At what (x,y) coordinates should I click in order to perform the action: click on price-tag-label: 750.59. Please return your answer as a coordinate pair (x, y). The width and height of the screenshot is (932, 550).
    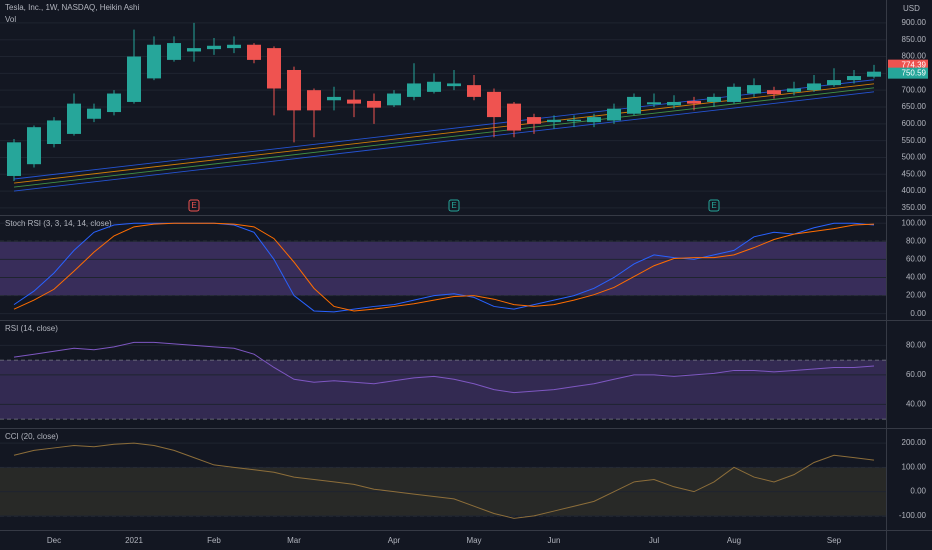
    Looking at the image, I should click on (914, 72).